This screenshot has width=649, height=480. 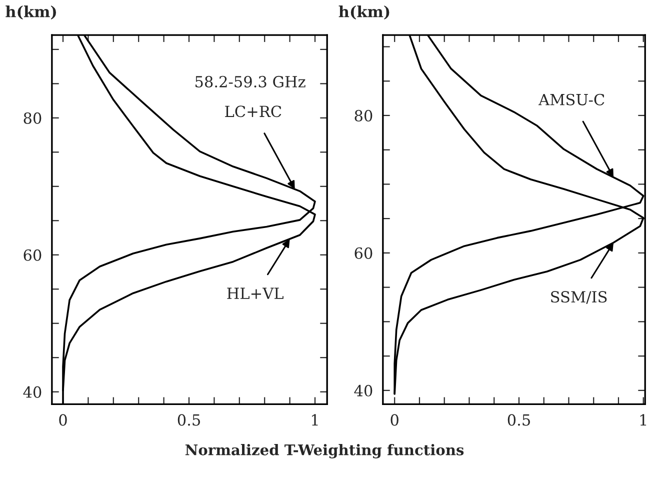 I want to click on annotation: HL+VL, so click(x=255, y=293).